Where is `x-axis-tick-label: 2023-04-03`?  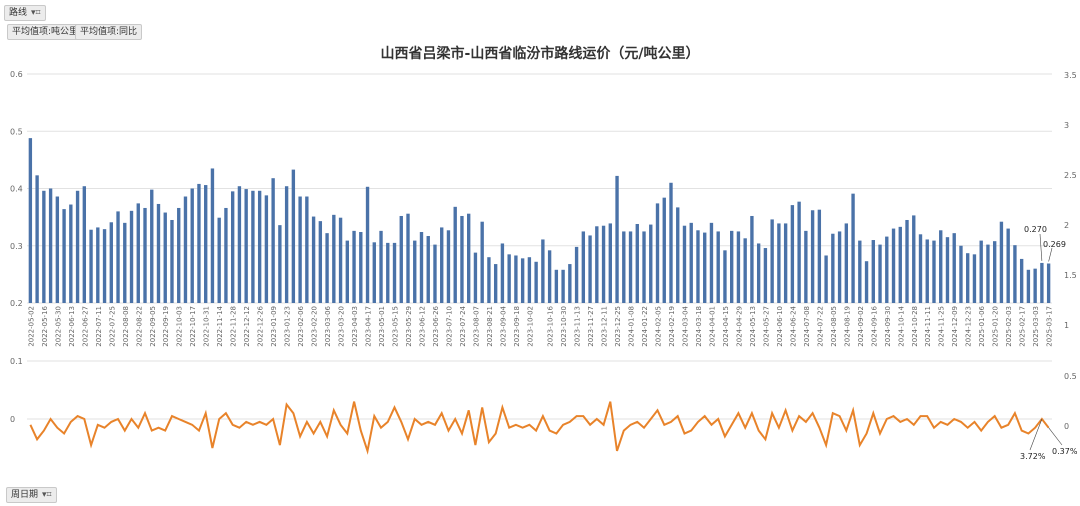 x-axis-tick-label: 2023-04-03 is located at coordinates (355, 326).